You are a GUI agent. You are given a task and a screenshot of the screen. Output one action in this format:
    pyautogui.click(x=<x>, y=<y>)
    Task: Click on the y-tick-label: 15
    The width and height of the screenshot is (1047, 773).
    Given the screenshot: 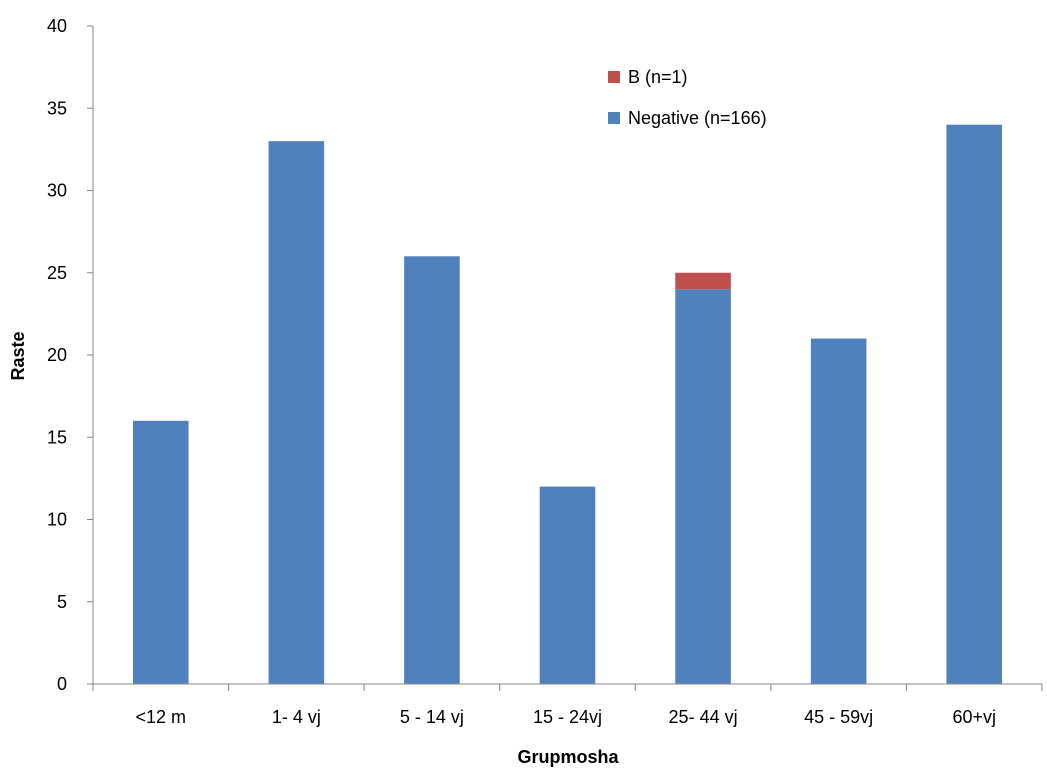 What is the action you would take?
    pyautogui.click(x=57, y=437)
    